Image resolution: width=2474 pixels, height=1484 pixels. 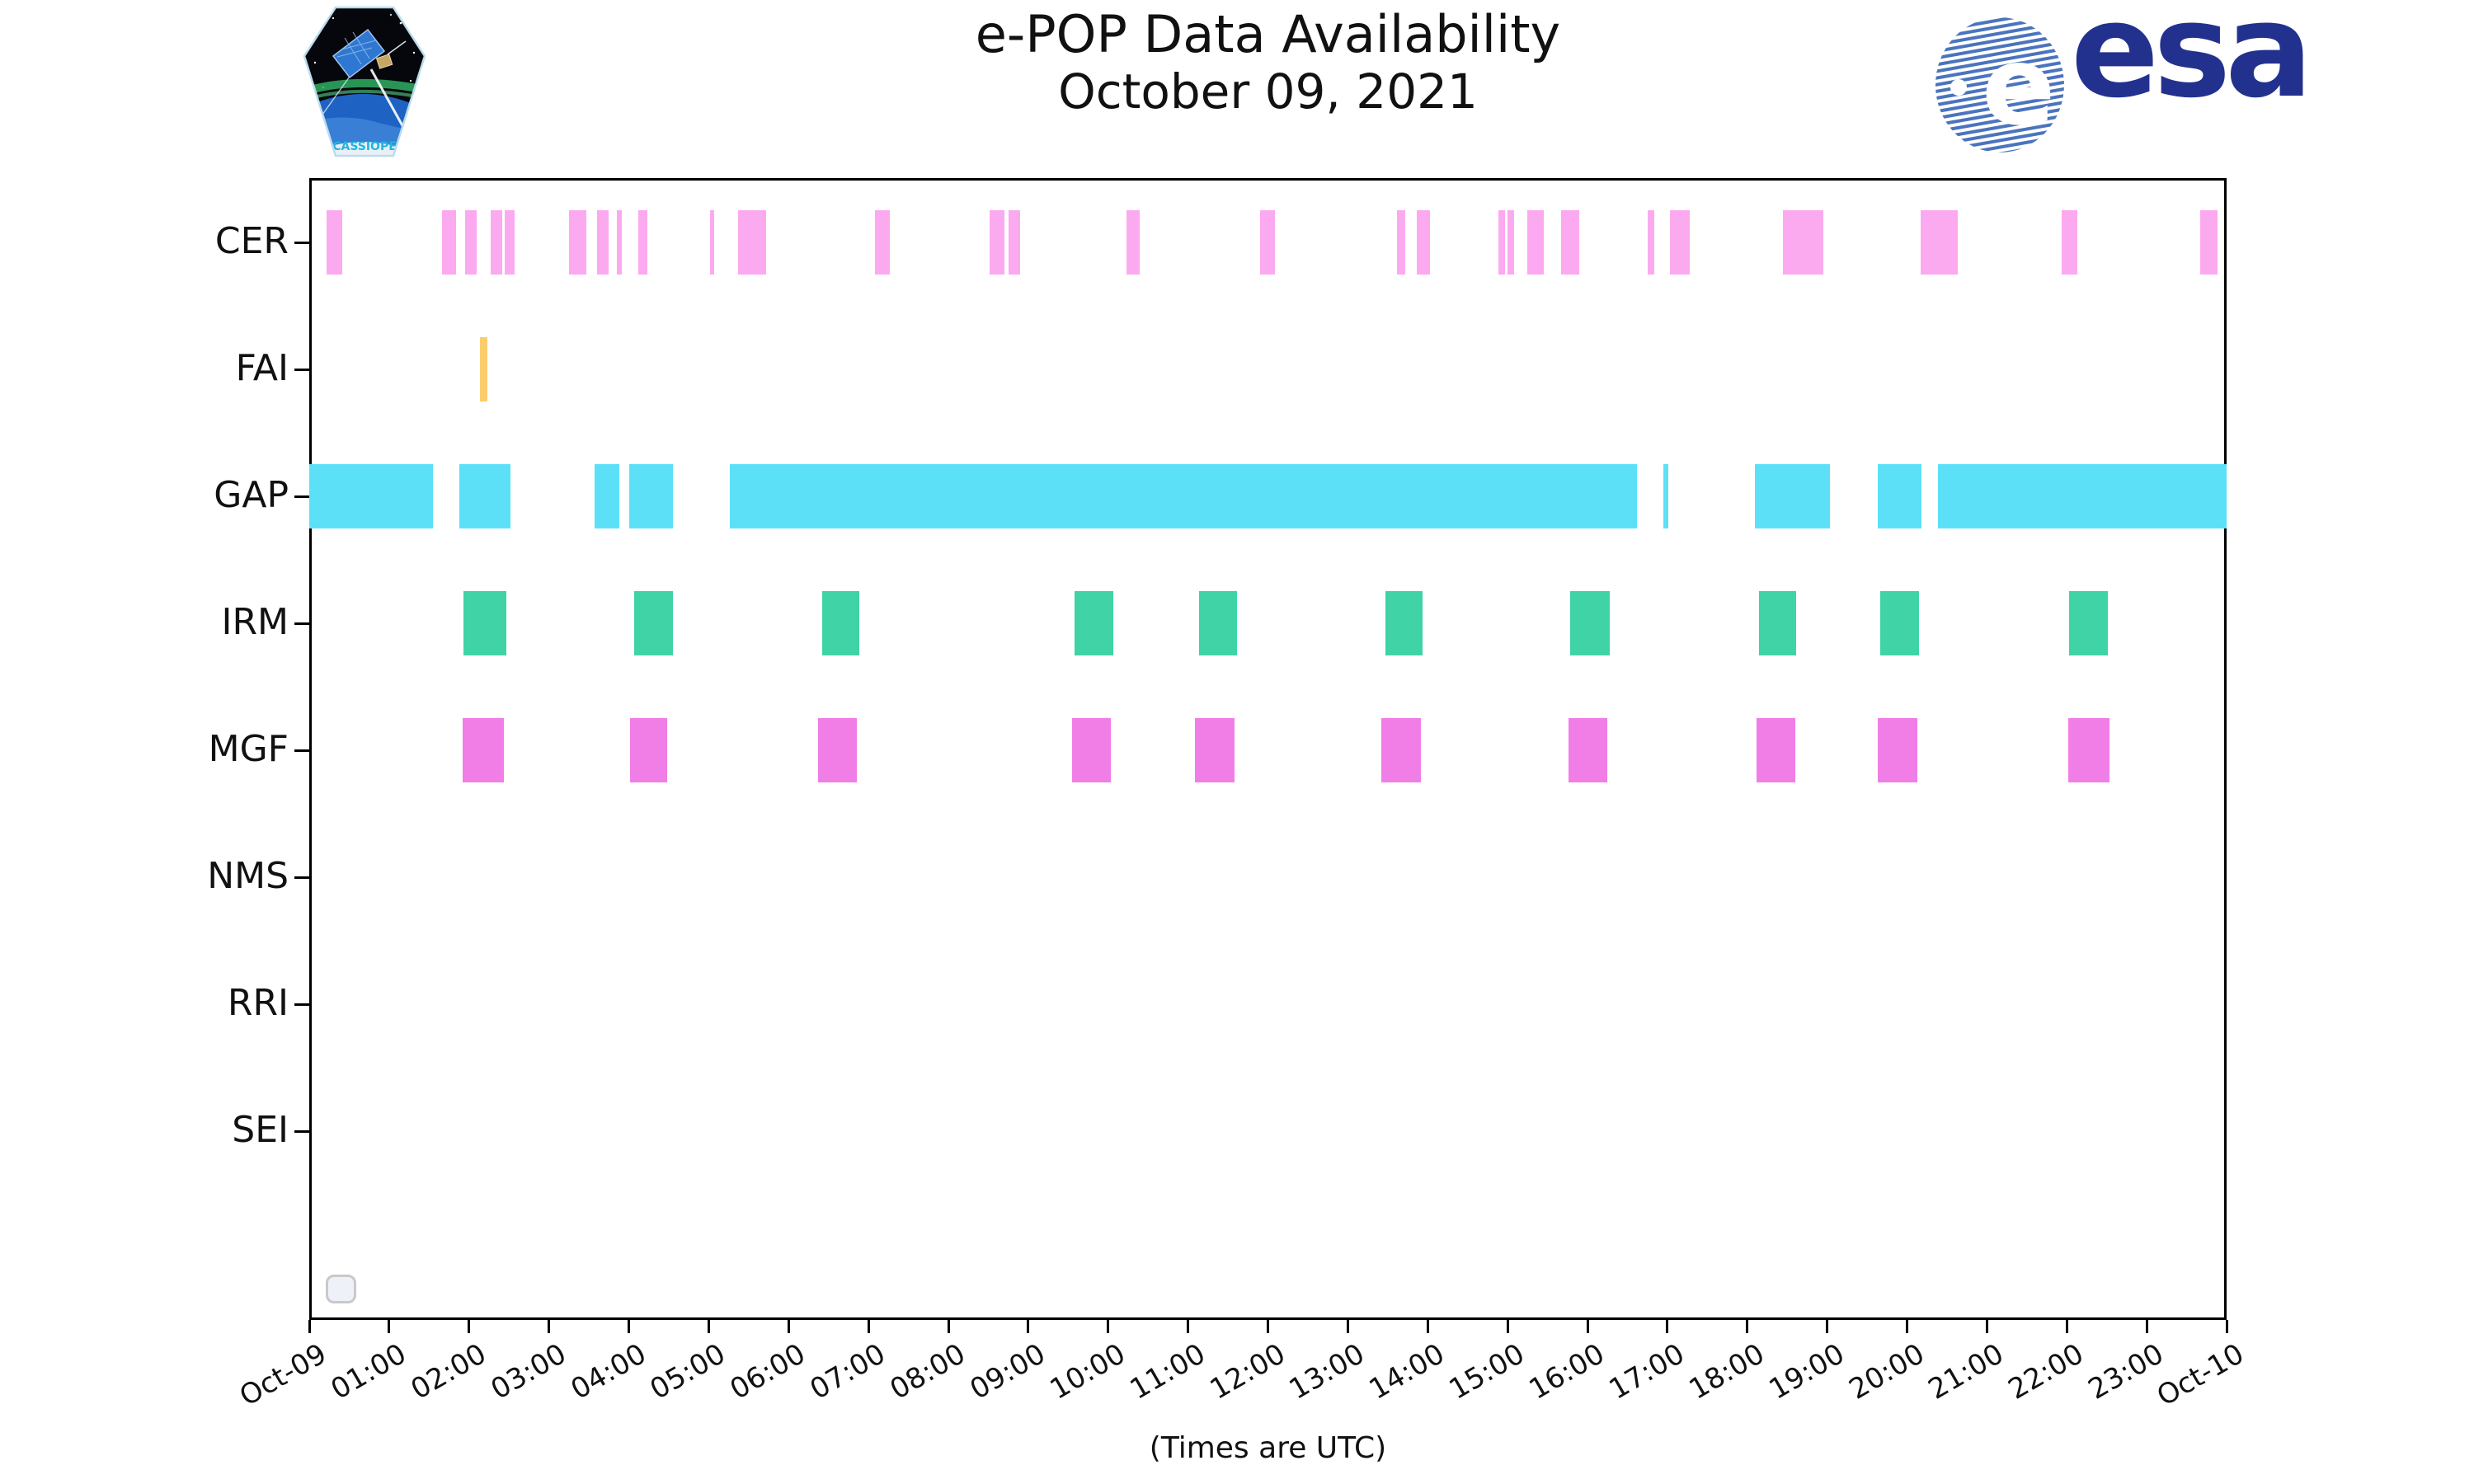 I want to click on y-tick-nms, so click(x=301, y=878).